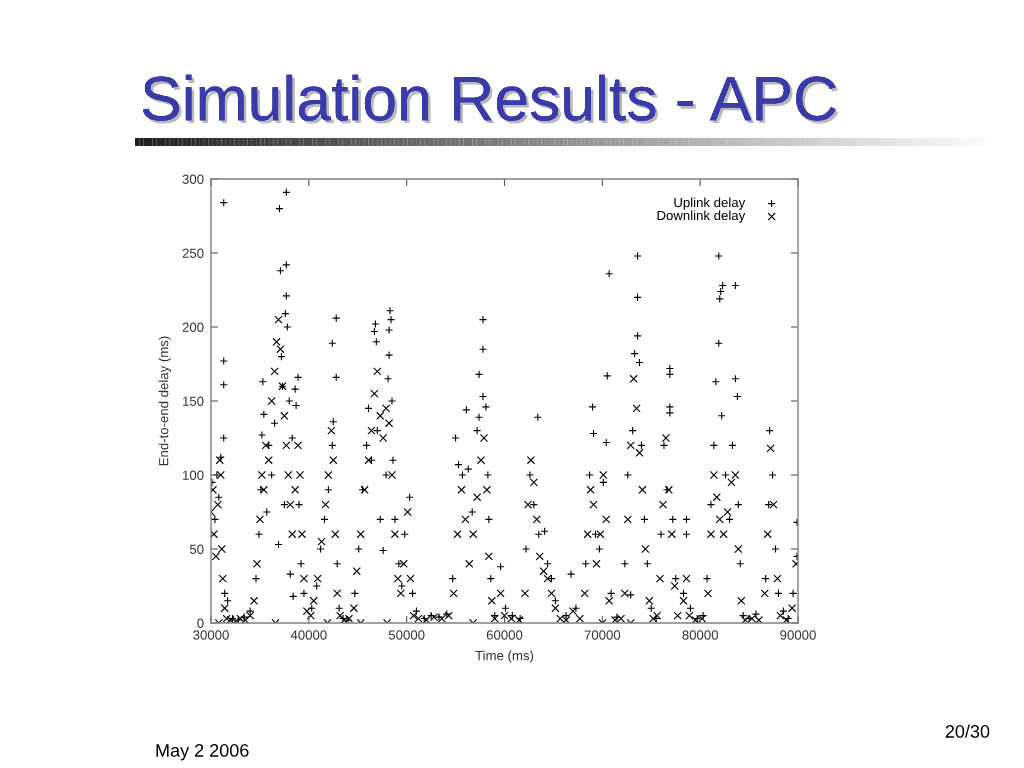 The image size is (1024, 768). I want to click on x-tick-label: 70000, so click(602, 635).